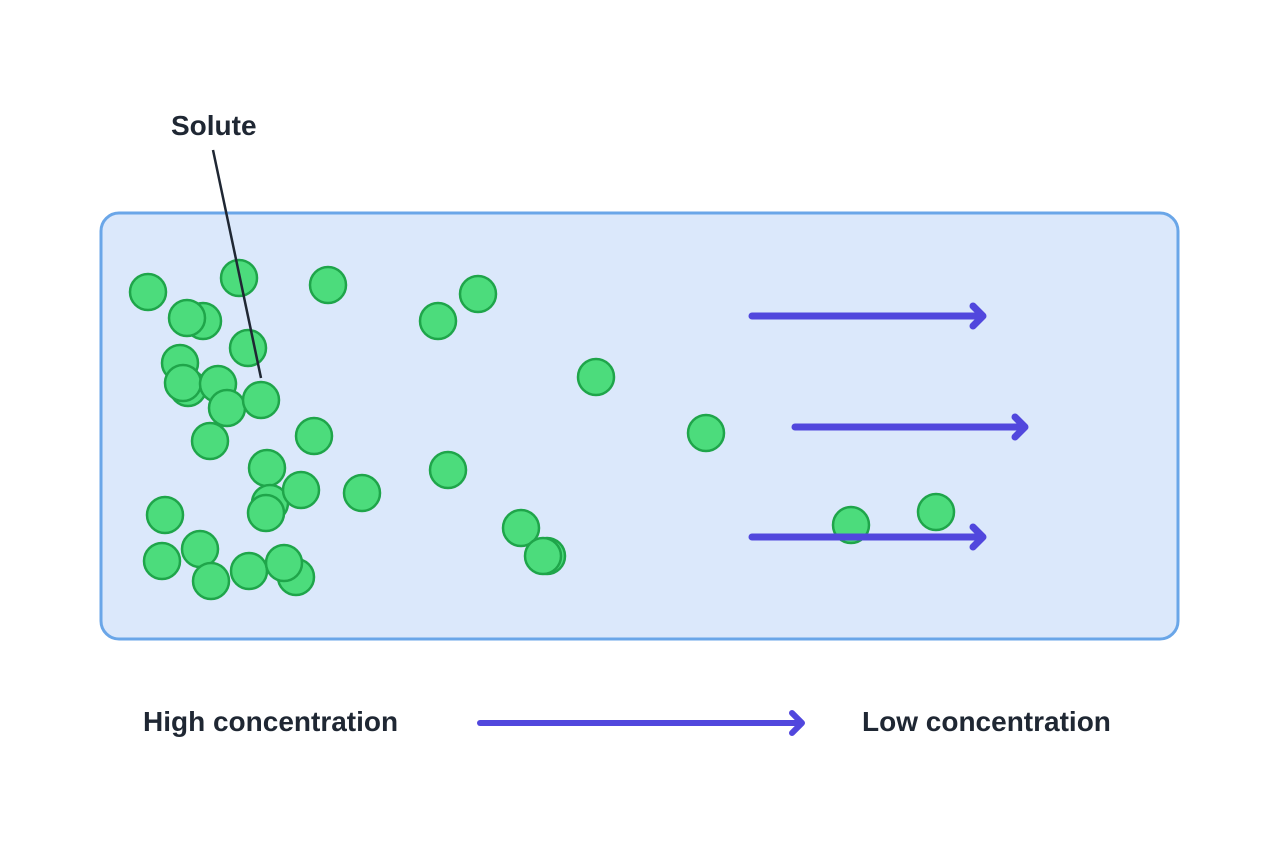 This screenshot has height=853, width=1280. Describe the element at coordinates (214, 125) in the screenshot. I see `solute-label: Solute` at that location.